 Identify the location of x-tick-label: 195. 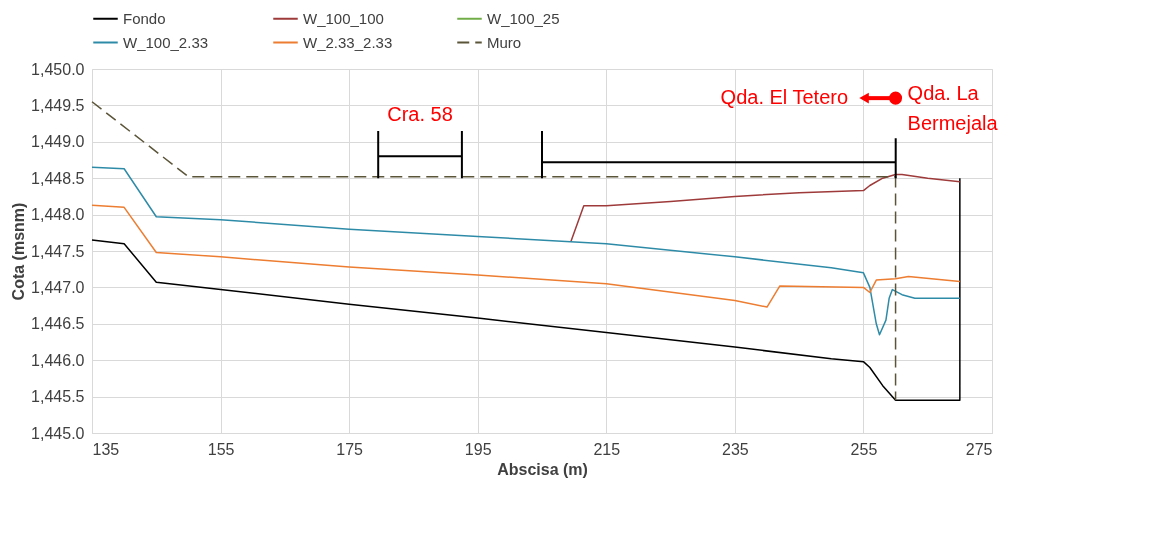
(478, 449).